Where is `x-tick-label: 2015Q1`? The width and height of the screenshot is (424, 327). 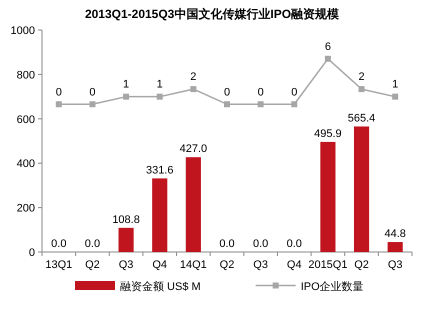
x-tick-label: 2015Q1 is located at coordinates (328, 265).